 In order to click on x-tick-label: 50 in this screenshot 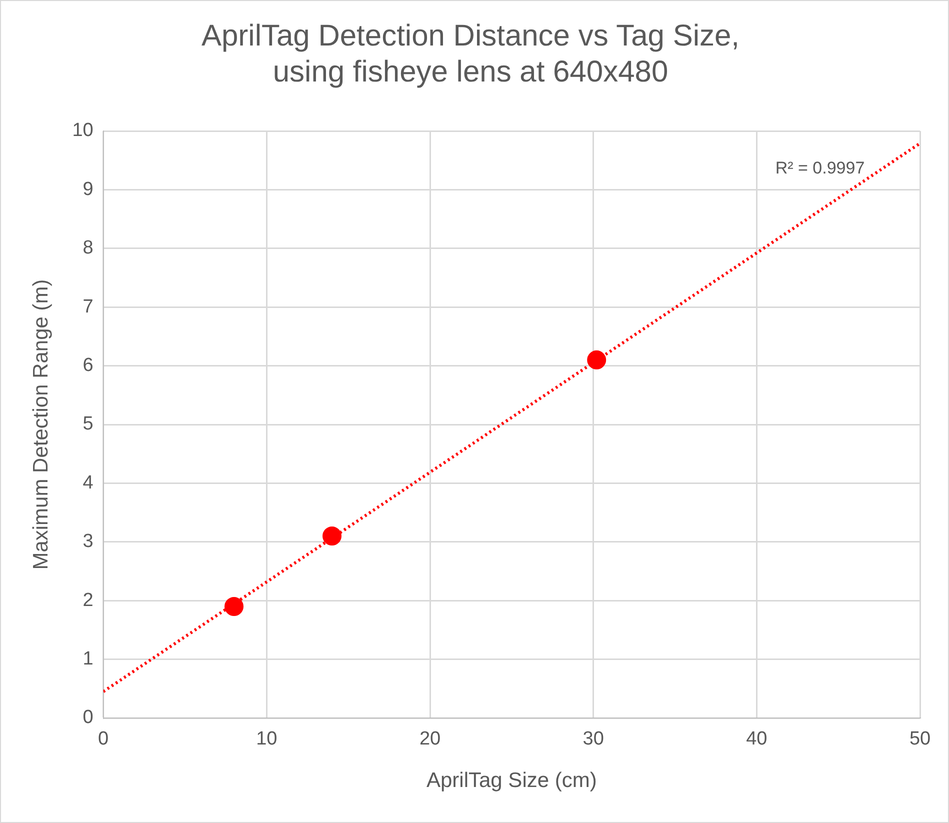, I will do `click(920, 739)`.